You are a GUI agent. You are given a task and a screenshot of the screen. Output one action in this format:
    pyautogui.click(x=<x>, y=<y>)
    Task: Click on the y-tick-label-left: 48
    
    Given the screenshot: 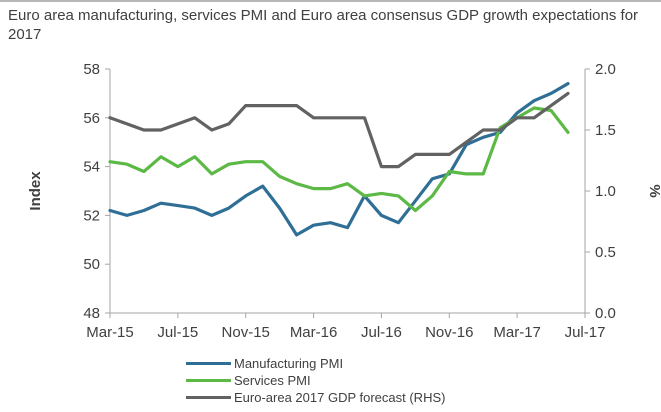 What is the action you would take?
    pyautogui.click(x=91, y=313)
    